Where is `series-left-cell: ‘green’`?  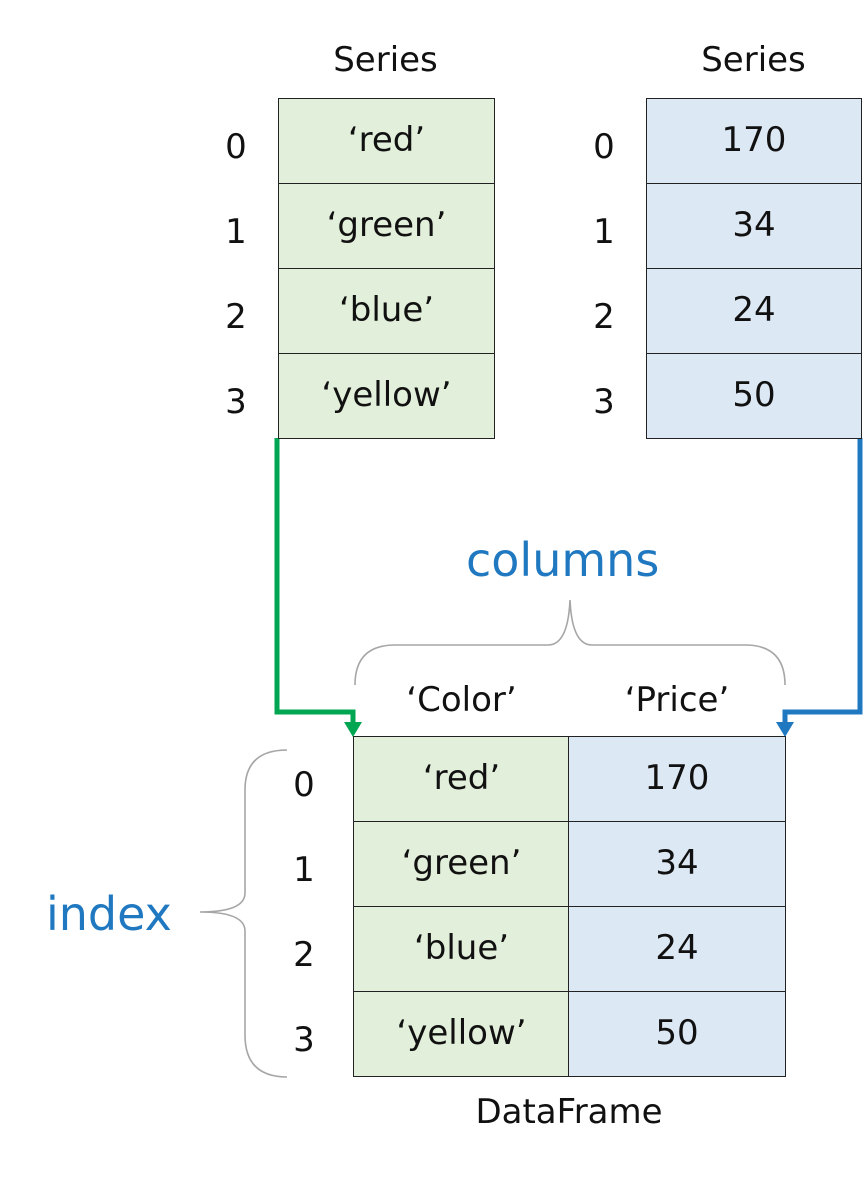 series-left-cell: ‘green’ is located at coordinates (386, 226).